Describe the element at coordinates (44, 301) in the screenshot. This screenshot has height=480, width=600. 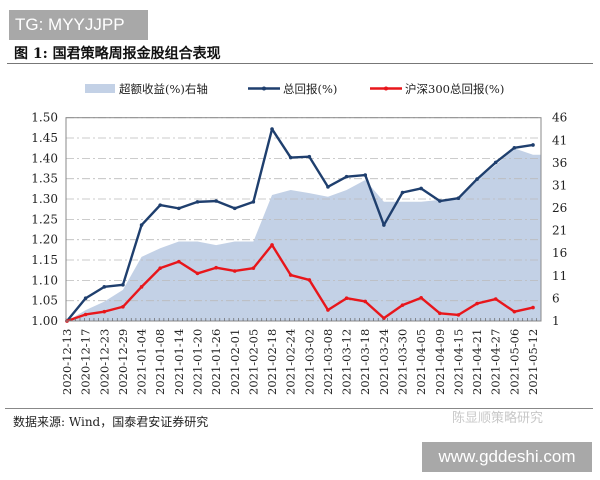
I see `y-left-tick-label: 1.05` at that location.